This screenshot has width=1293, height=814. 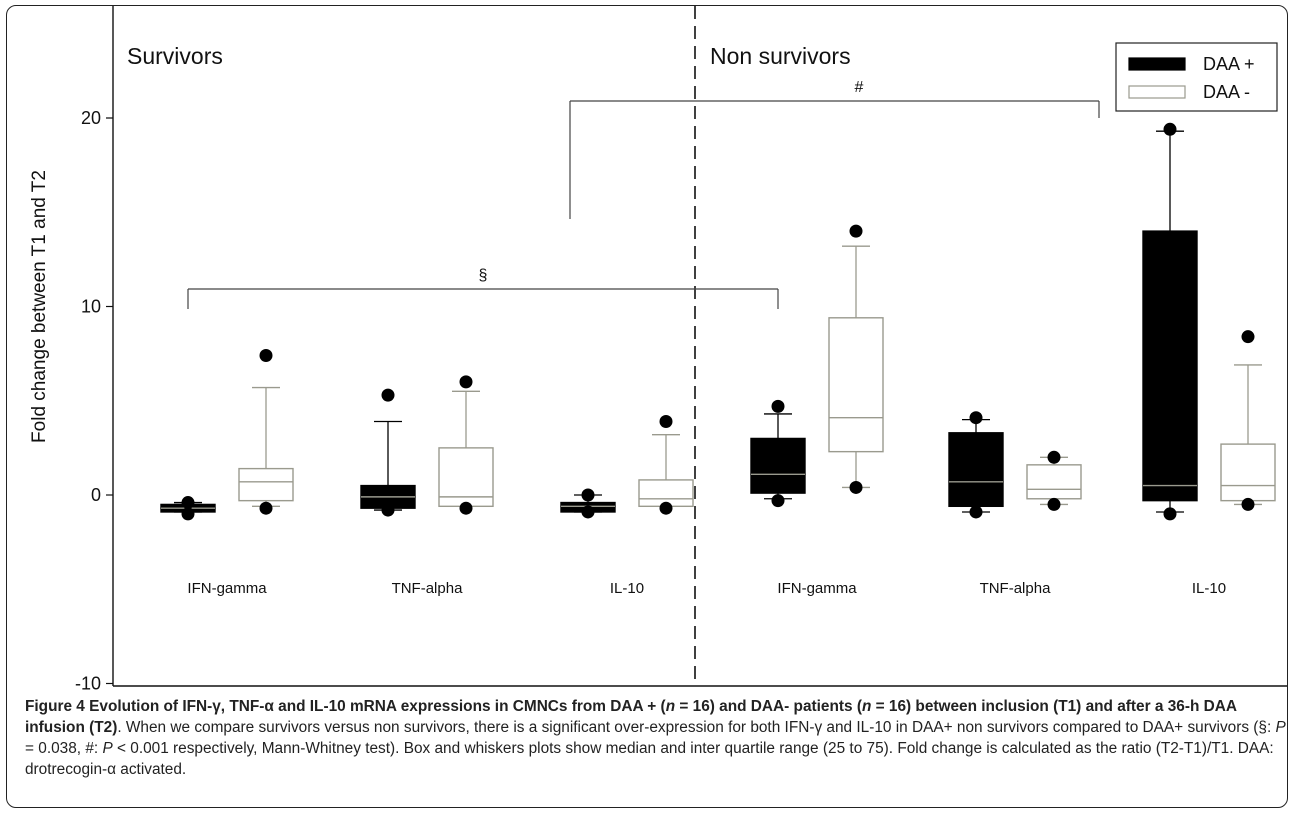 I want to click on y-tick-label: -10, so click(x=88, y=683).